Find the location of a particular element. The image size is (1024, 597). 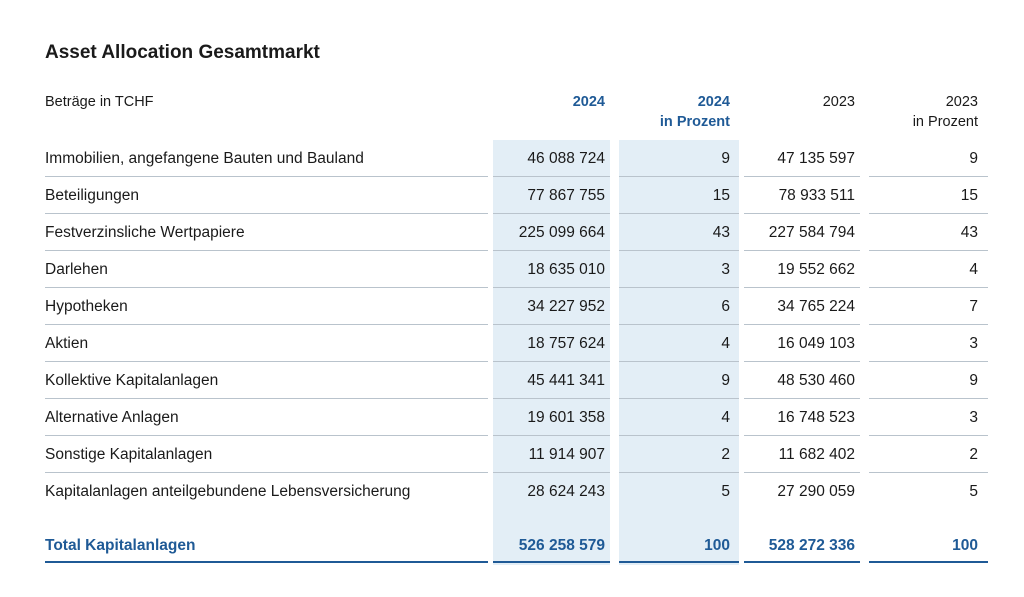

total-2023-percent: 100 is located at coordinates (965, 545).